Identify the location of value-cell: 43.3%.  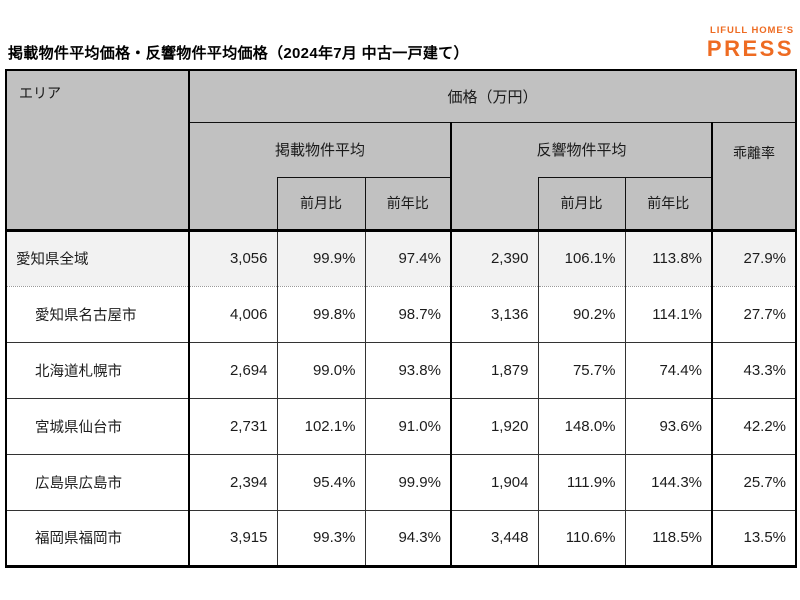
(754, 370).